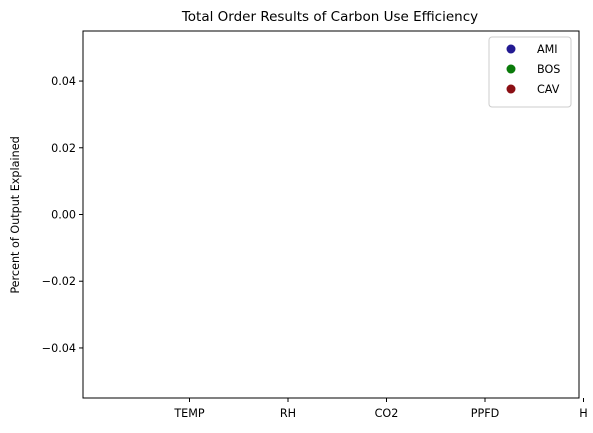  I want to click on legend: AMI BOS CAV, so click(530, 72).